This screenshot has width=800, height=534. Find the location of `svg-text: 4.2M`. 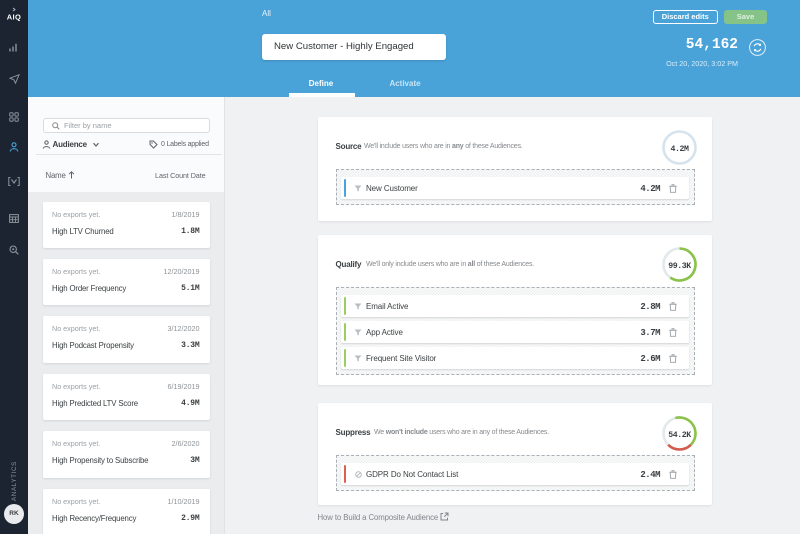

svg-text: 4.2M is located at coordinates (679, 149).